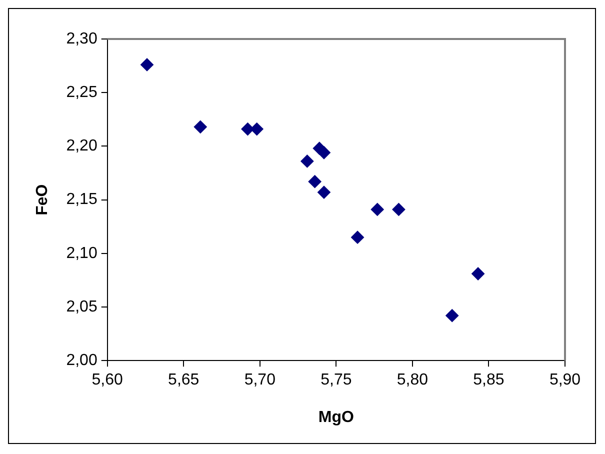  What do you see at coordinates (260, 380) in the screenshot?
I see `x-tick-label: 5,70` at bounding box center [260, 380].